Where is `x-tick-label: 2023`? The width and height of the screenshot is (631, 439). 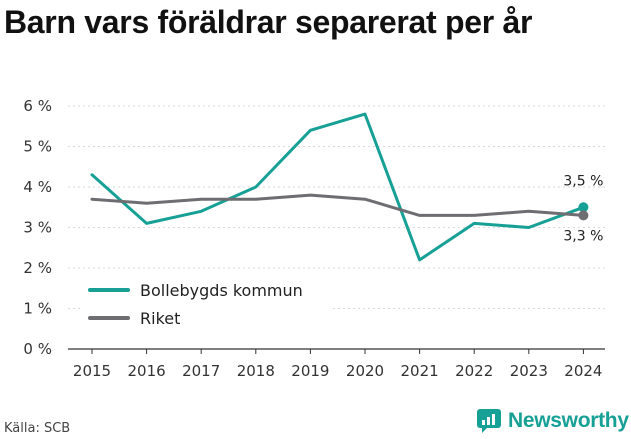 x-tick-label: 2023 is located at coordinates (529, 371).